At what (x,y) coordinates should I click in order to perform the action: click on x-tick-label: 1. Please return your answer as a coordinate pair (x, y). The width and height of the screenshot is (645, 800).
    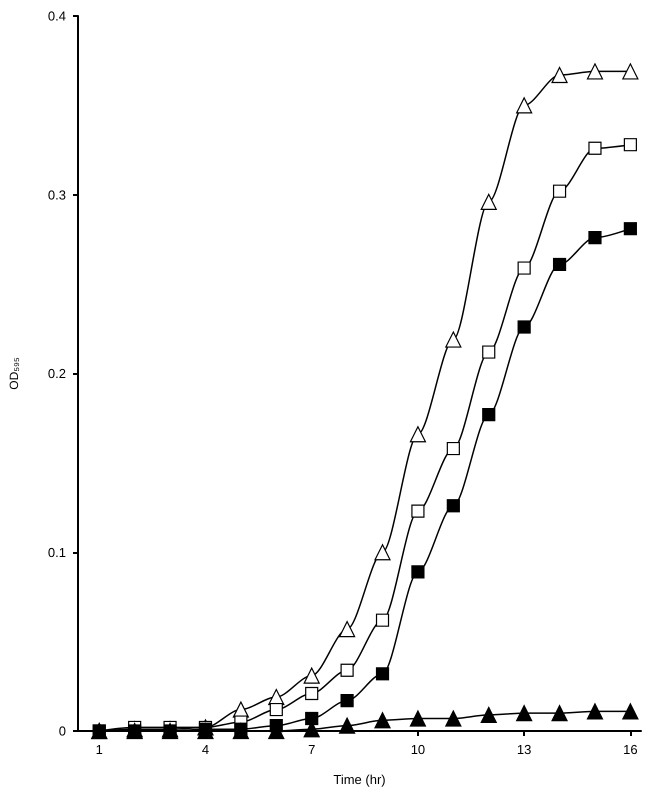
    Looking at the image, I should click on (99, 749).